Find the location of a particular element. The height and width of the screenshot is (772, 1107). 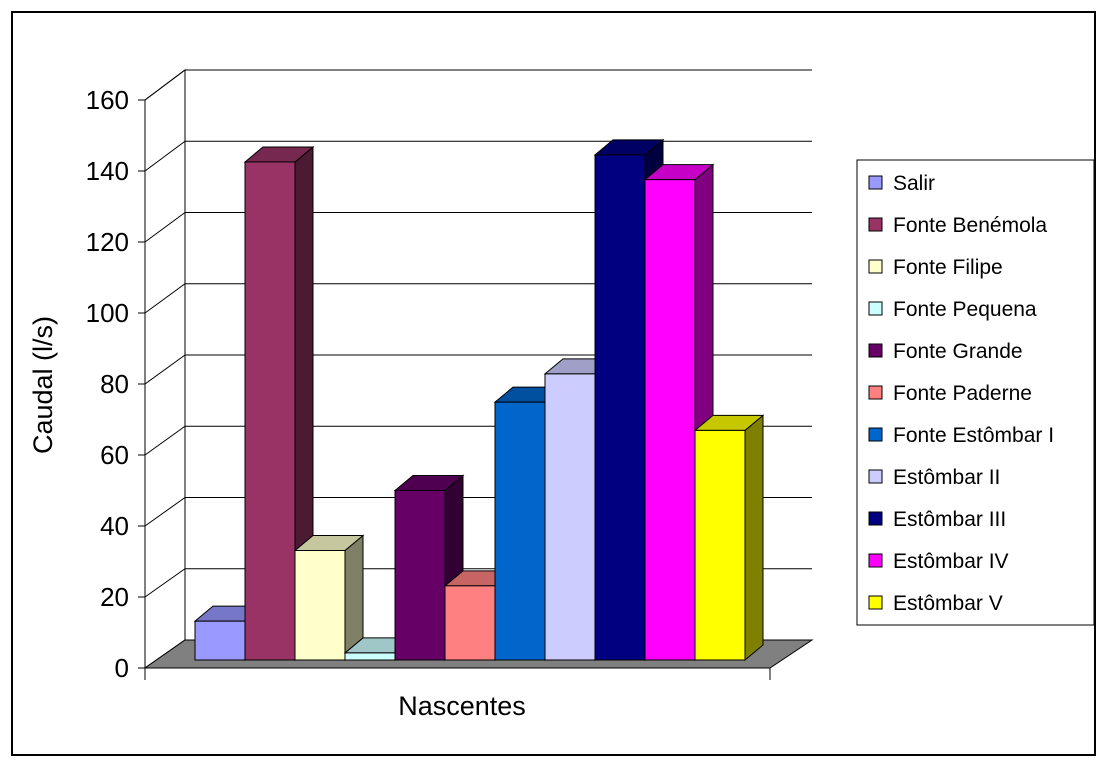

legend-item: Fonte Grande is located at coordinates (945, 351).